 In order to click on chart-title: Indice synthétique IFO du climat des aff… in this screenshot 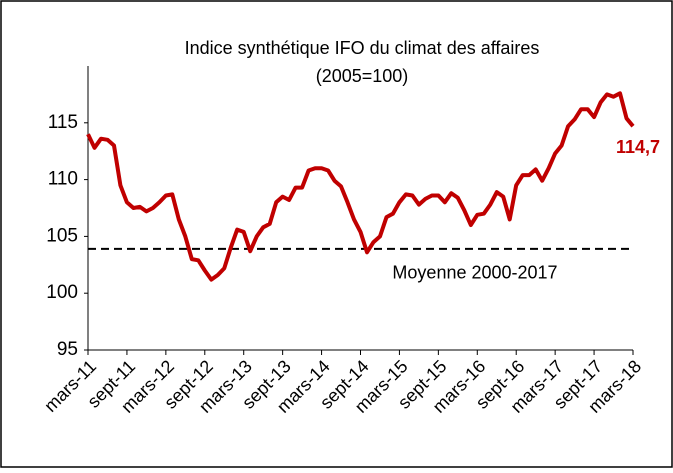, I will do `click(362, 48)`.